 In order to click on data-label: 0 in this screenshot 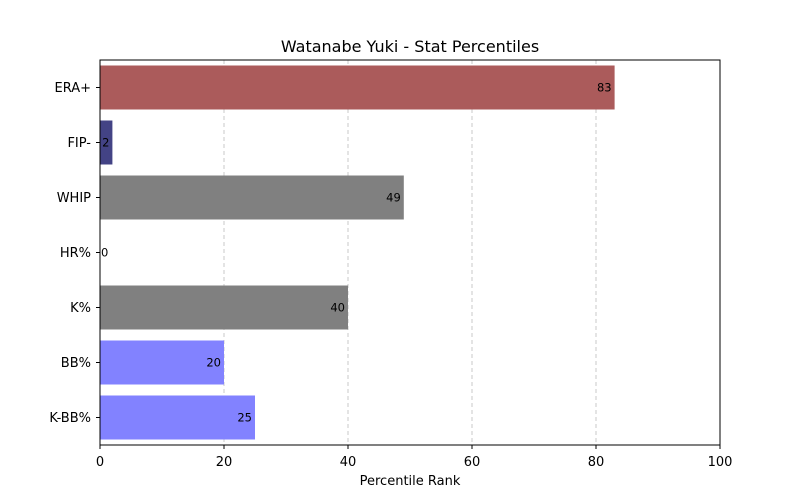, I will do `click(104, 253)`.